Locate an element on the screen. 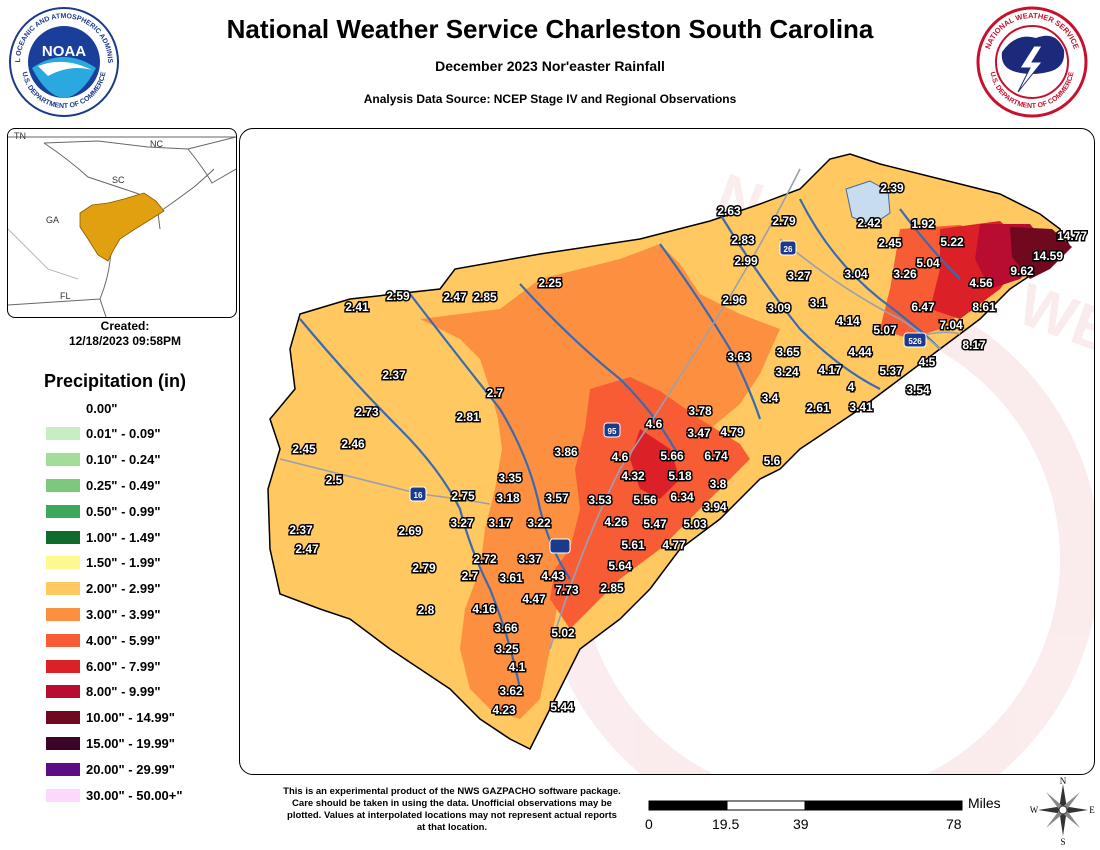 The height and width of the screenshot is (850, 1100). legend-label: 0.00" is located at coordinates (102, 408).